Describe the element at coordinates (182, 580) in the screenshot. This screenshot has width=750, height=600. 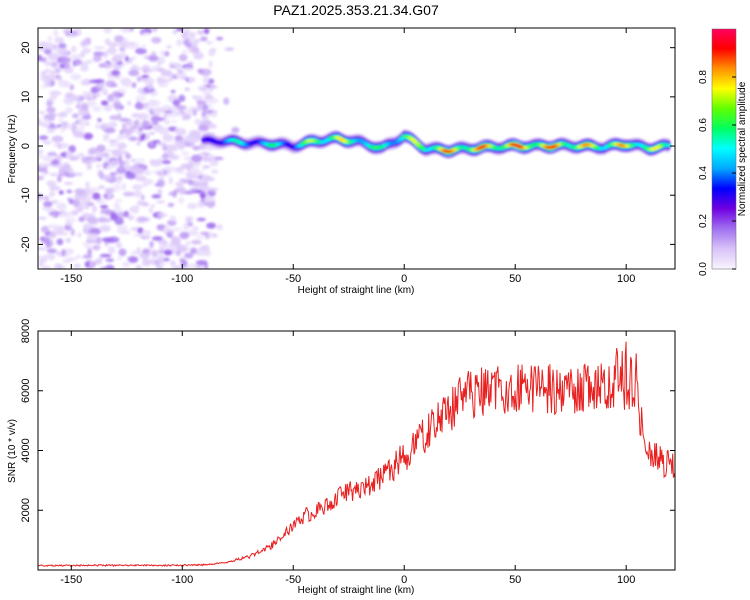
I see `x-tick-label: -100` at that location.